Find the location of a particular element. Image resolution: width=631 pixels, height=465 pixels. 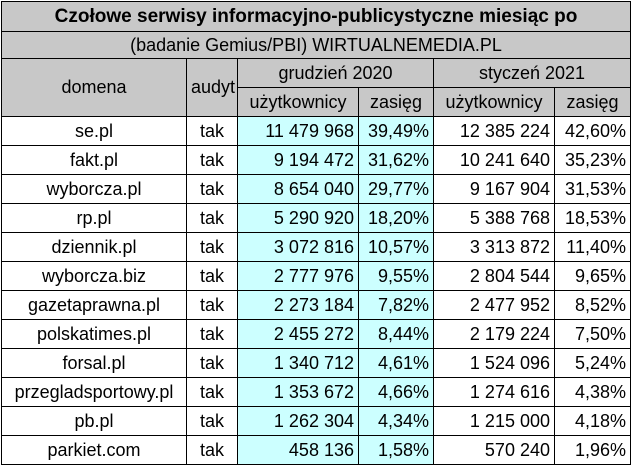

header-period-2: styczeń 2021 is located at coordinates (531, 73).